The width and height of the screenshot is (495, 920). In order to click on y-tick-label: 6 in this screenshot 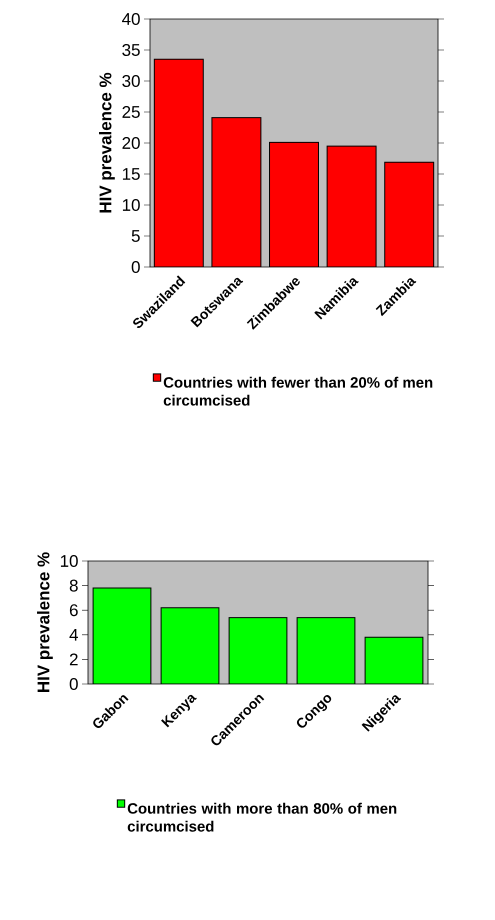, I will do `click(74, 610)`.